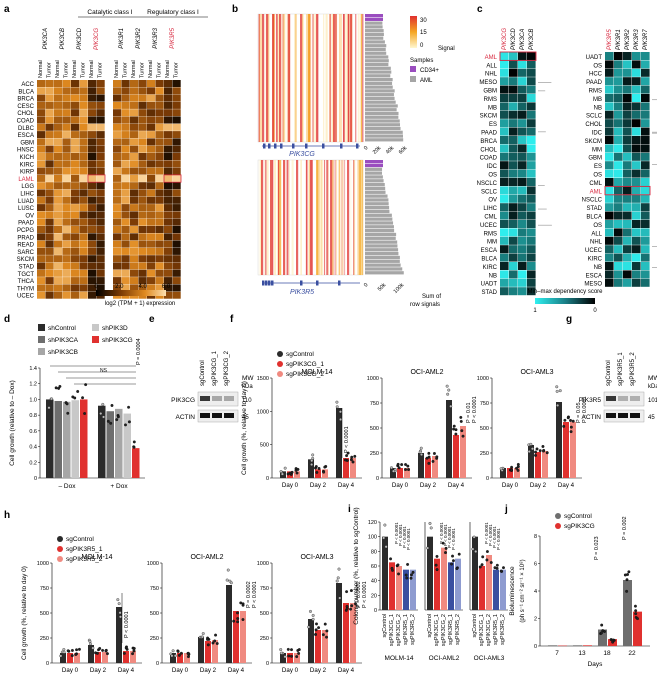  What do you see at coordinates (247, 387) in the screenshot?
I see `blot-mw-unit: kDa` at bounding box center [247, 387].